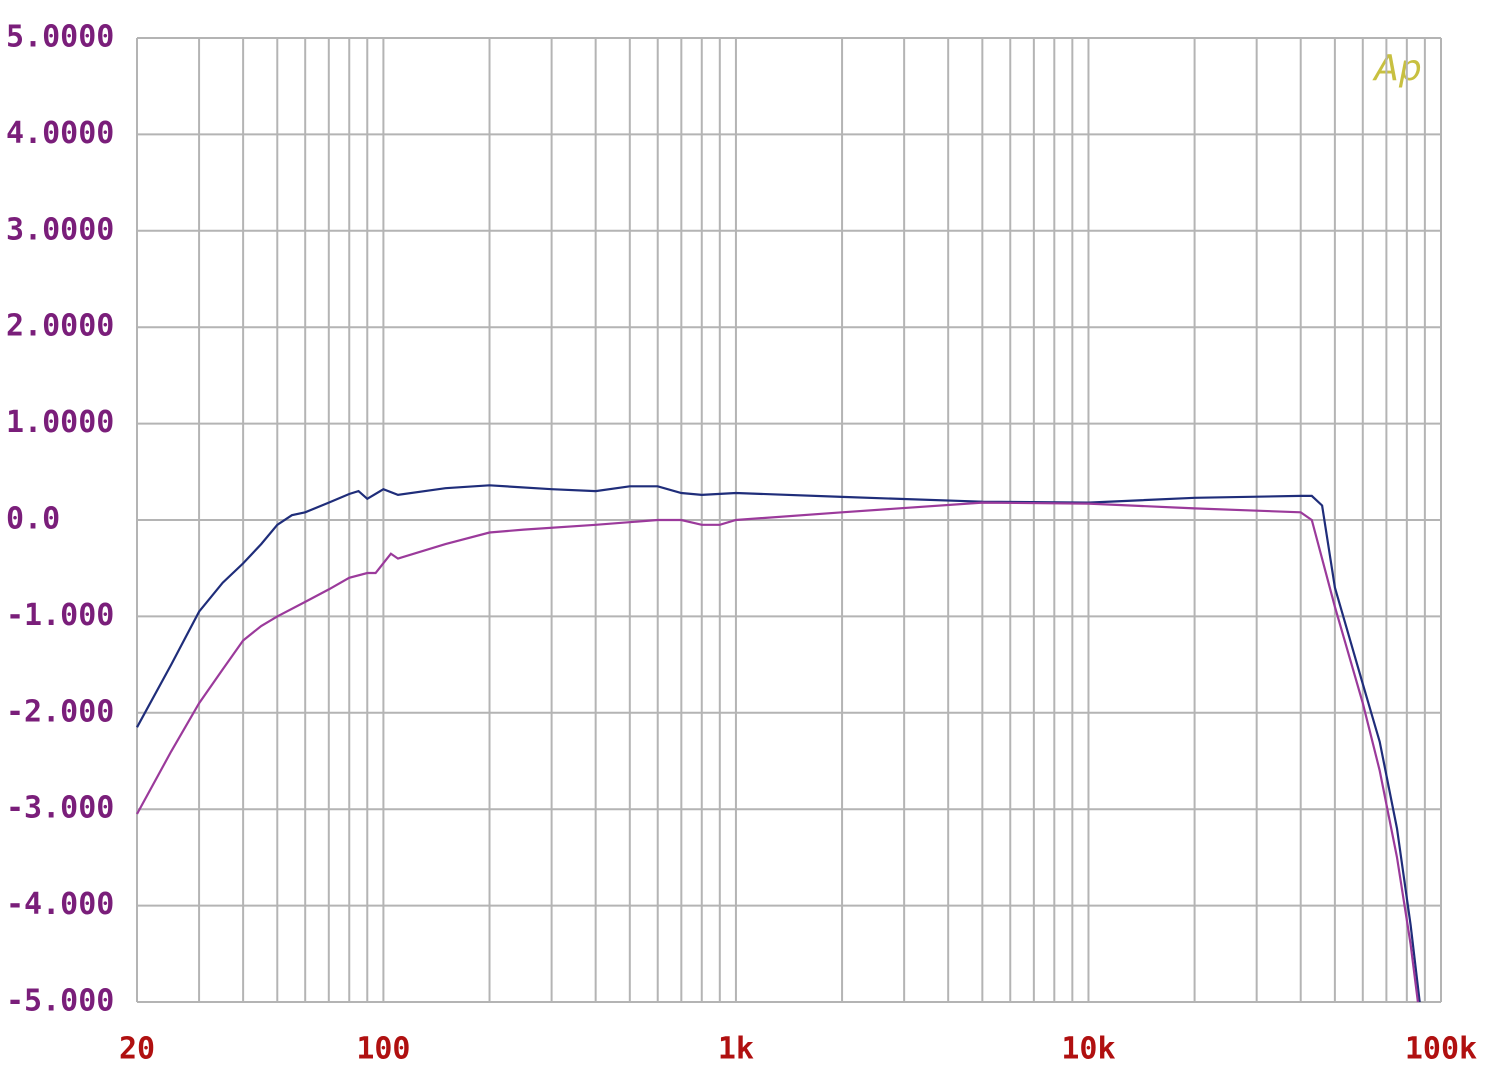 The width and height of the screenshot is (1500, 1072). What do you see at coordinates (60, 1001) in the screenshot?
I see `y-tick-label: -5.000` at bounding box center [60, 1001].